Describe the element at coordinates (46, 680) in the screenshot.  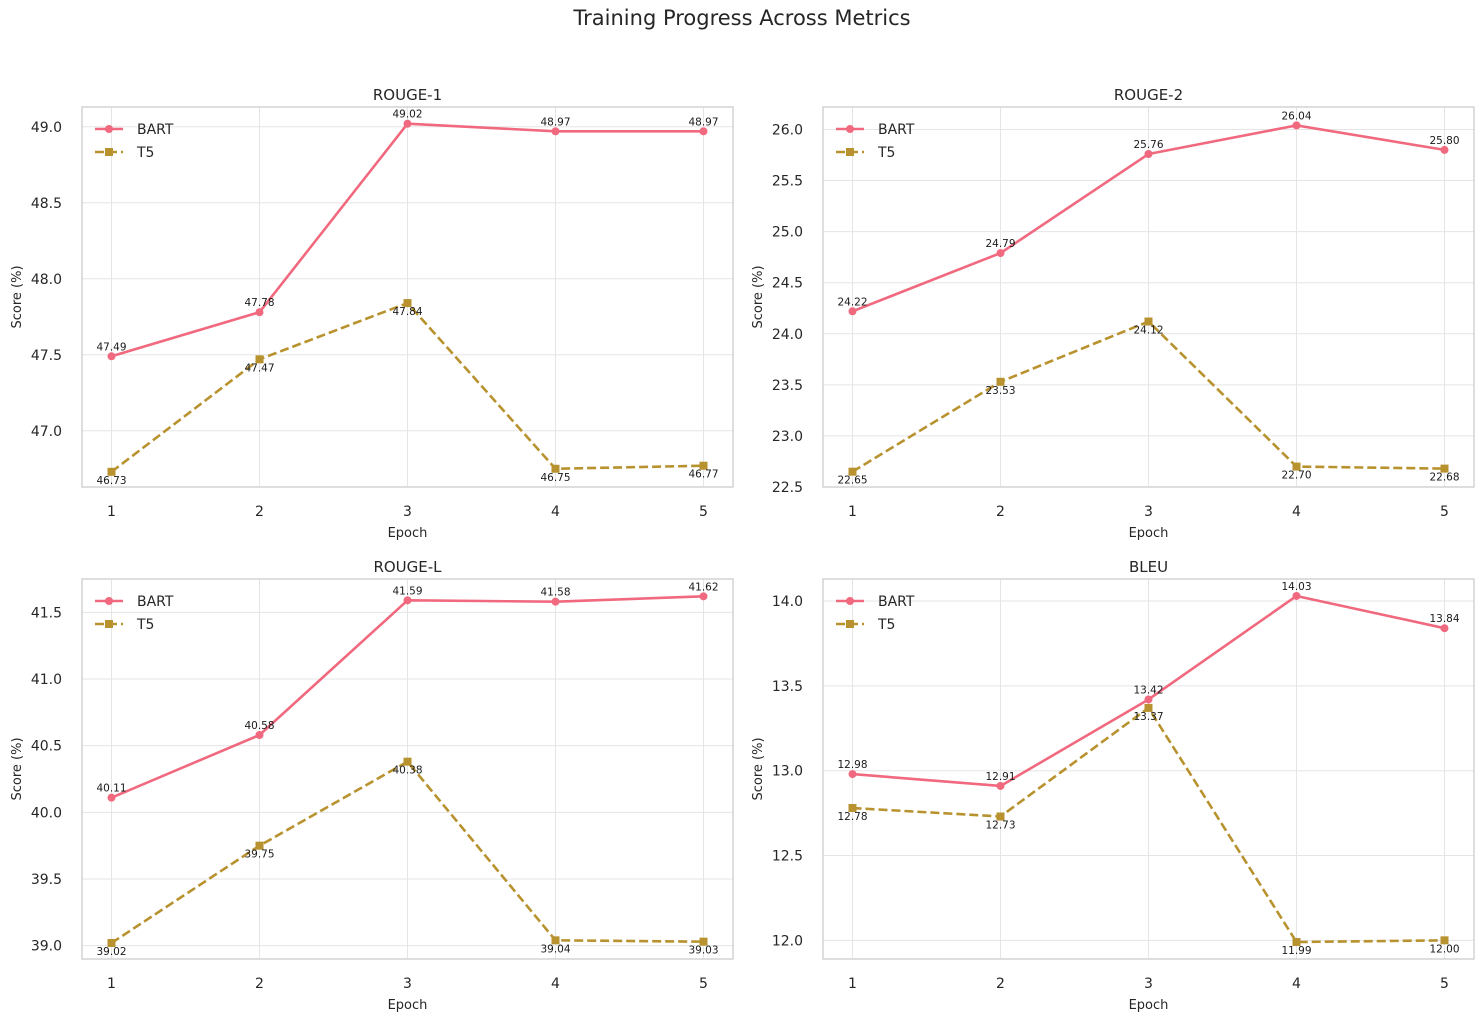
I see `y-tick-label: 41.0` at that location.